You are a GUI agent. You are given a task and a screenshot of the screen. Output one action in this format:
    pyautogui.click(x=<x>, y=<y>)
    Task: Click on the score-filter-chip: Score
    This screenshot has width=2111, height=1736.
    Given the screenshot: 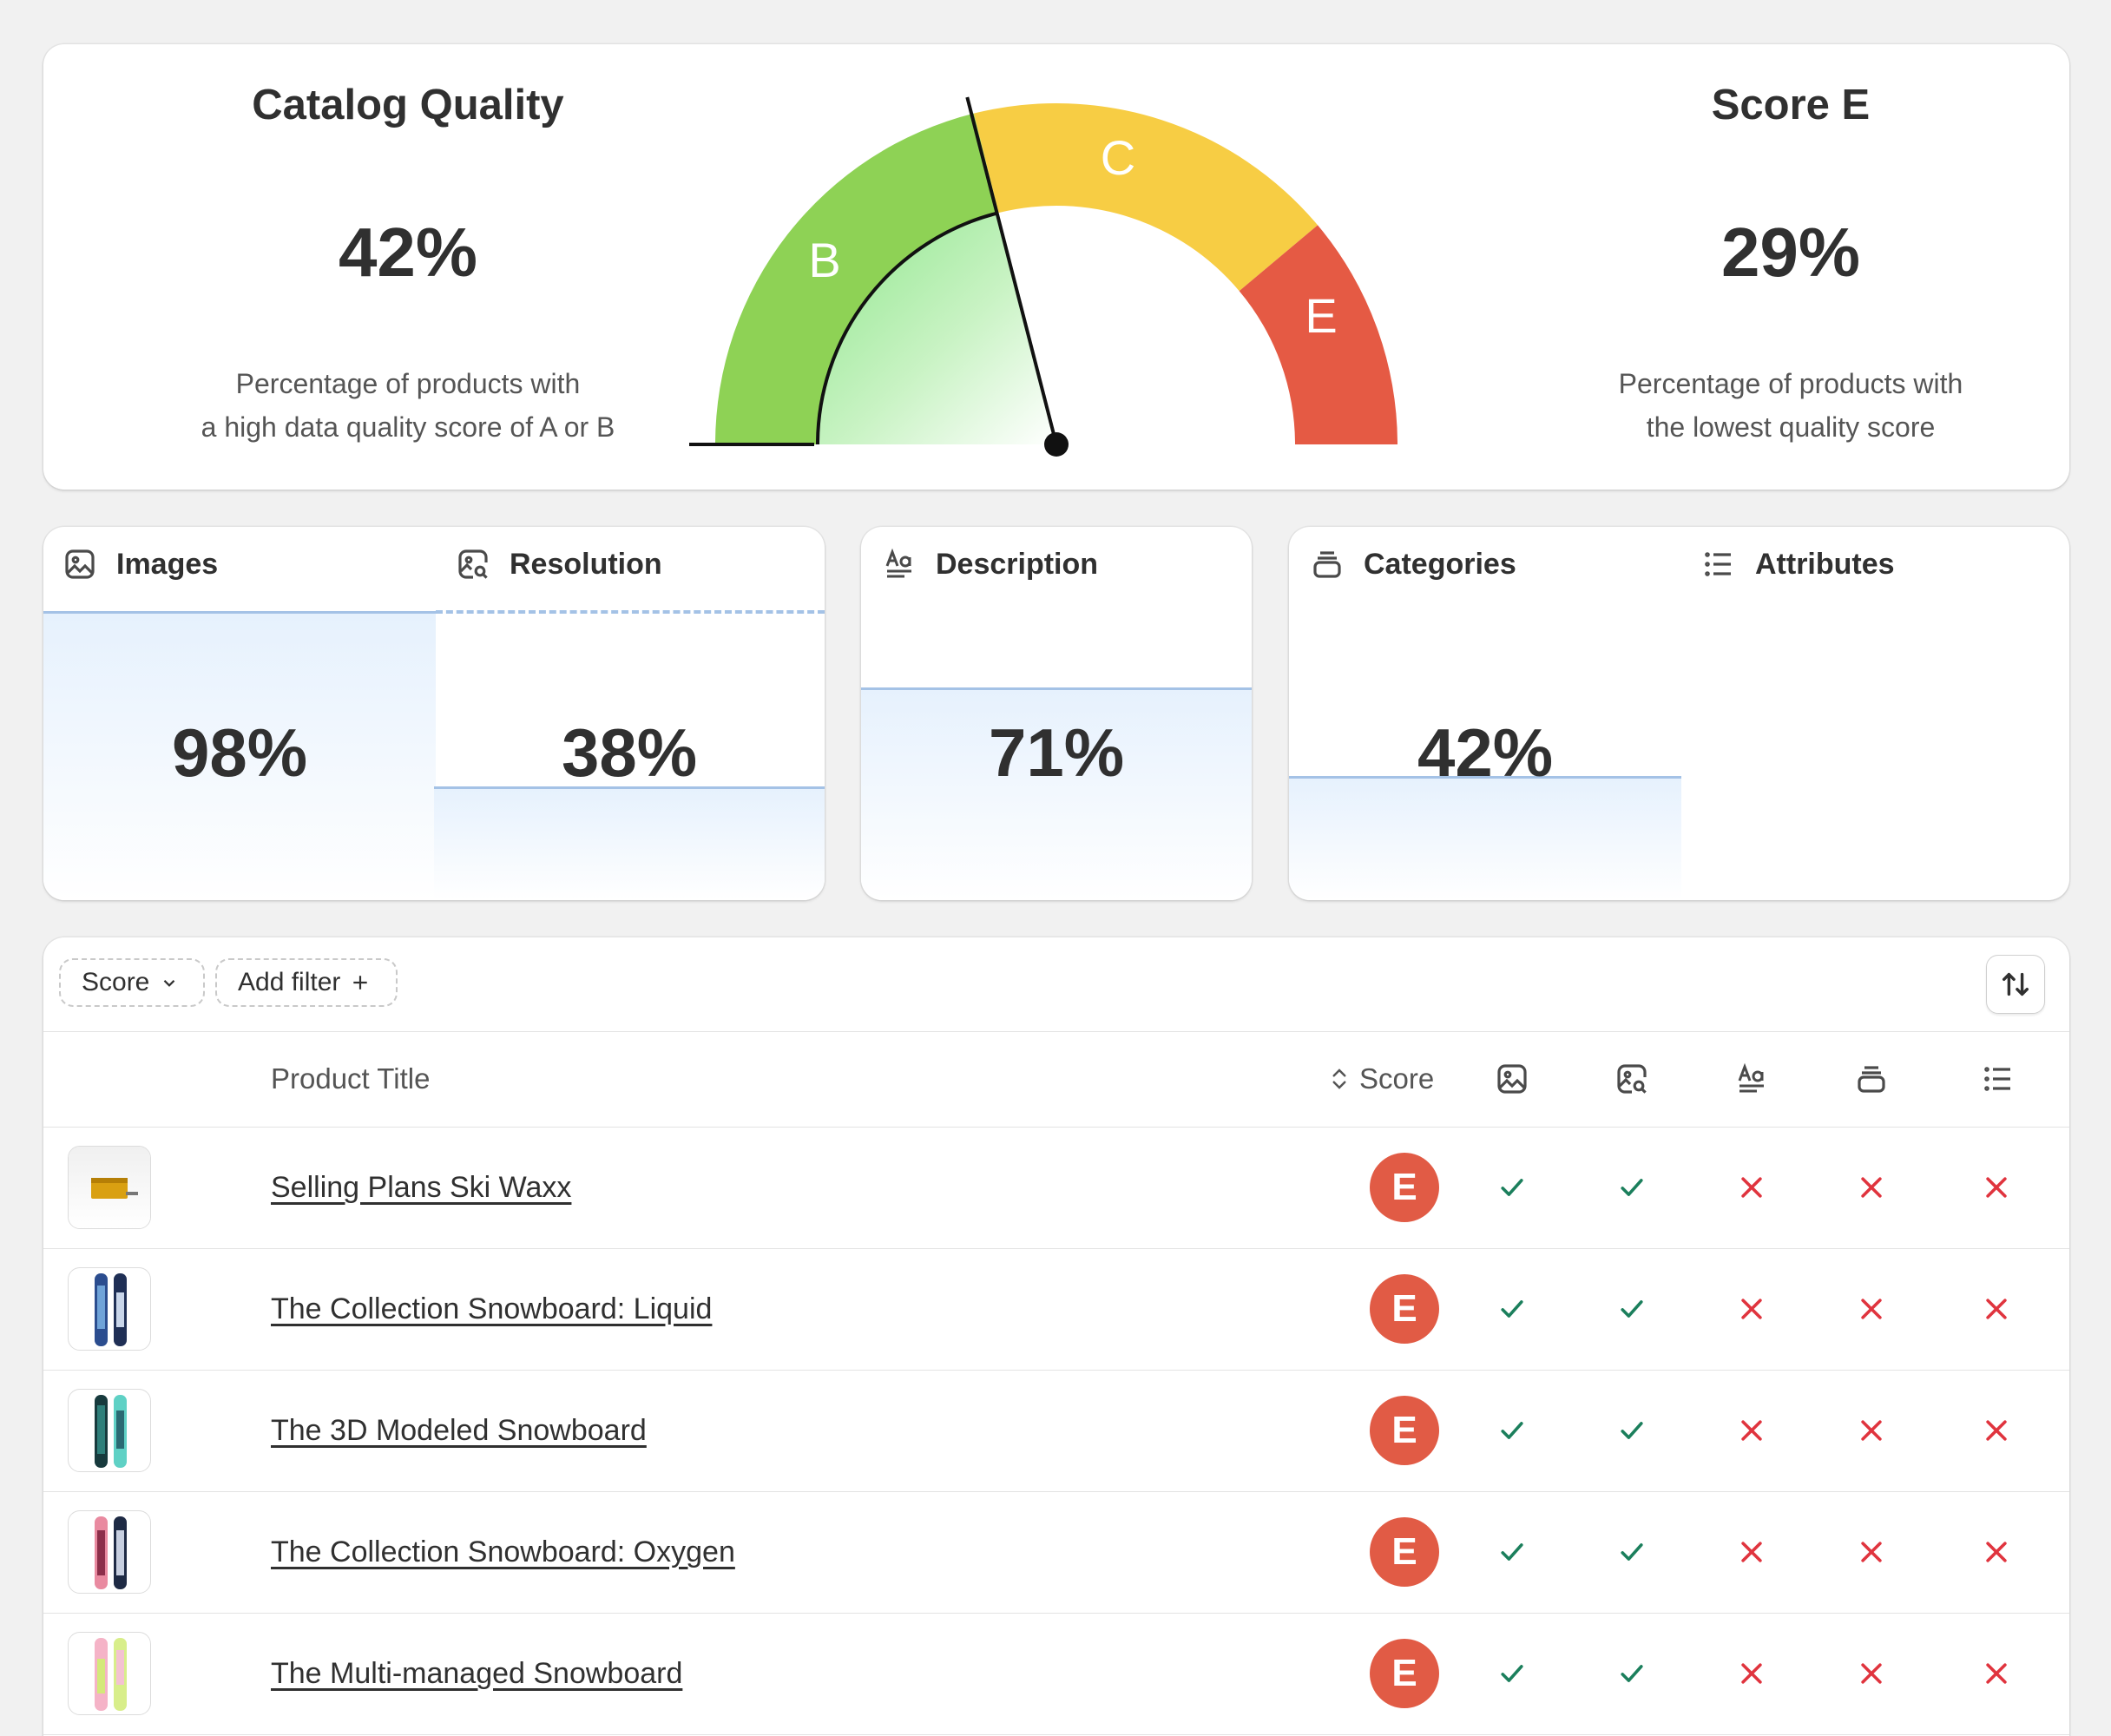 What is the action you would take?
    pyautogui.click(x=132, y=982)
    